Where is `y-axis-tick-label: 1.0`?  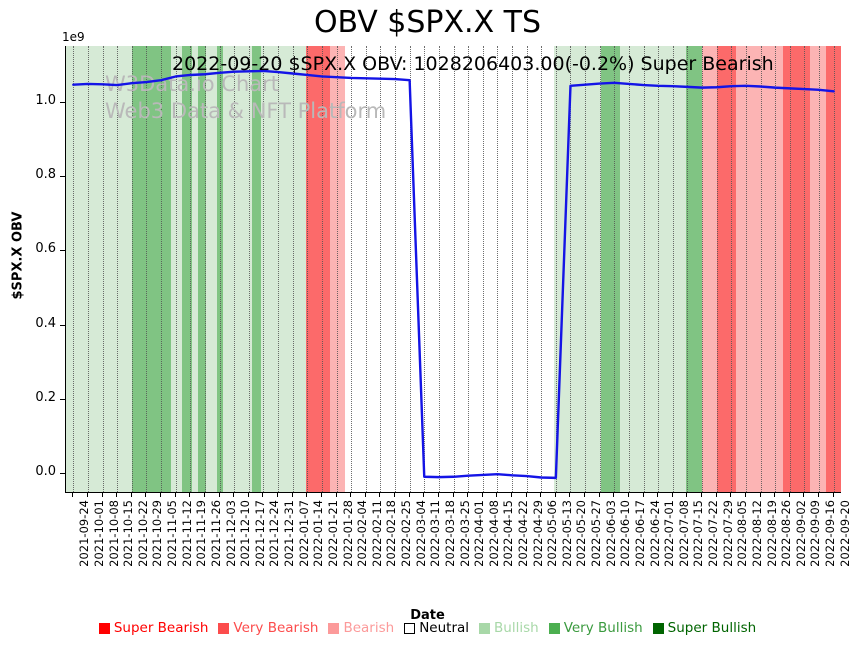
y-axis-tick-label: 1.0 is located at coordinates (45, 100).